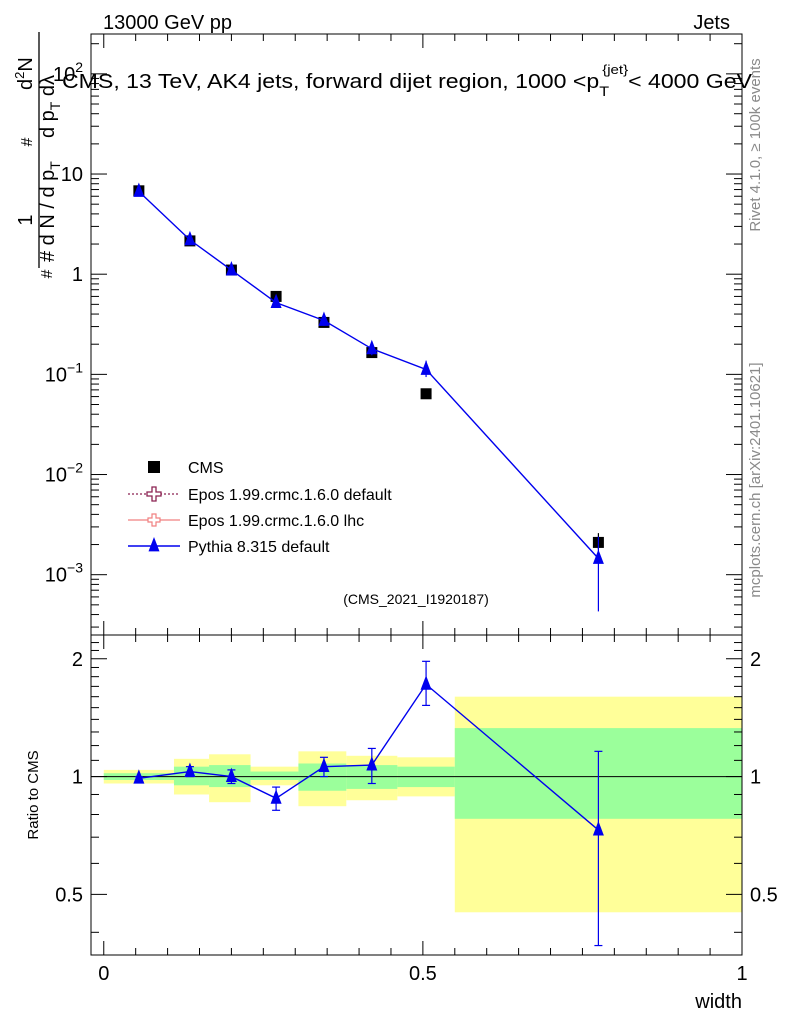 The width and height of the screenshot is (786, 1024). Describe the element at coordinates (741, 974) in the screenshot. I see `ratio-x-tick-label: 1` at that location.